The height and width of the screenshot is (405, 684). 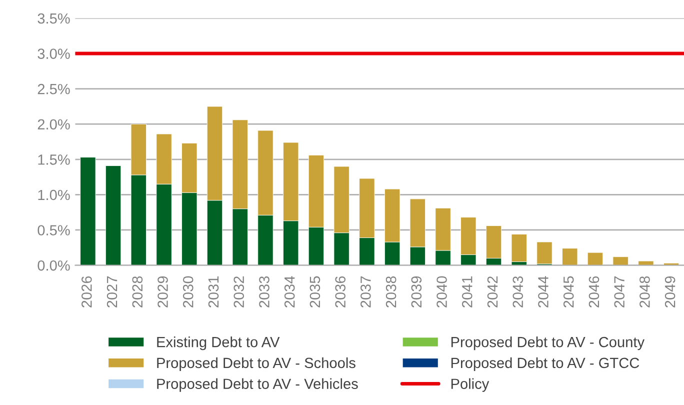 What do you see at coordinates (391, 292) in the screenshot?
I see `x-tick-label: 2038` at bounding box center [391, 292].